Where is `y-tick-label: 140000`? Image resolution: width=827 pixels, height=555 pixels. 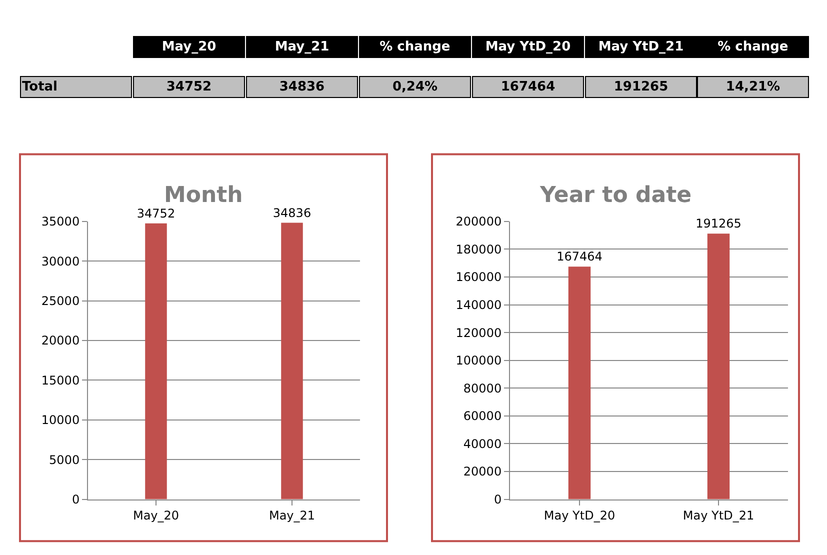
y-tick-label: 140000 is located at coordinates (479, 305).